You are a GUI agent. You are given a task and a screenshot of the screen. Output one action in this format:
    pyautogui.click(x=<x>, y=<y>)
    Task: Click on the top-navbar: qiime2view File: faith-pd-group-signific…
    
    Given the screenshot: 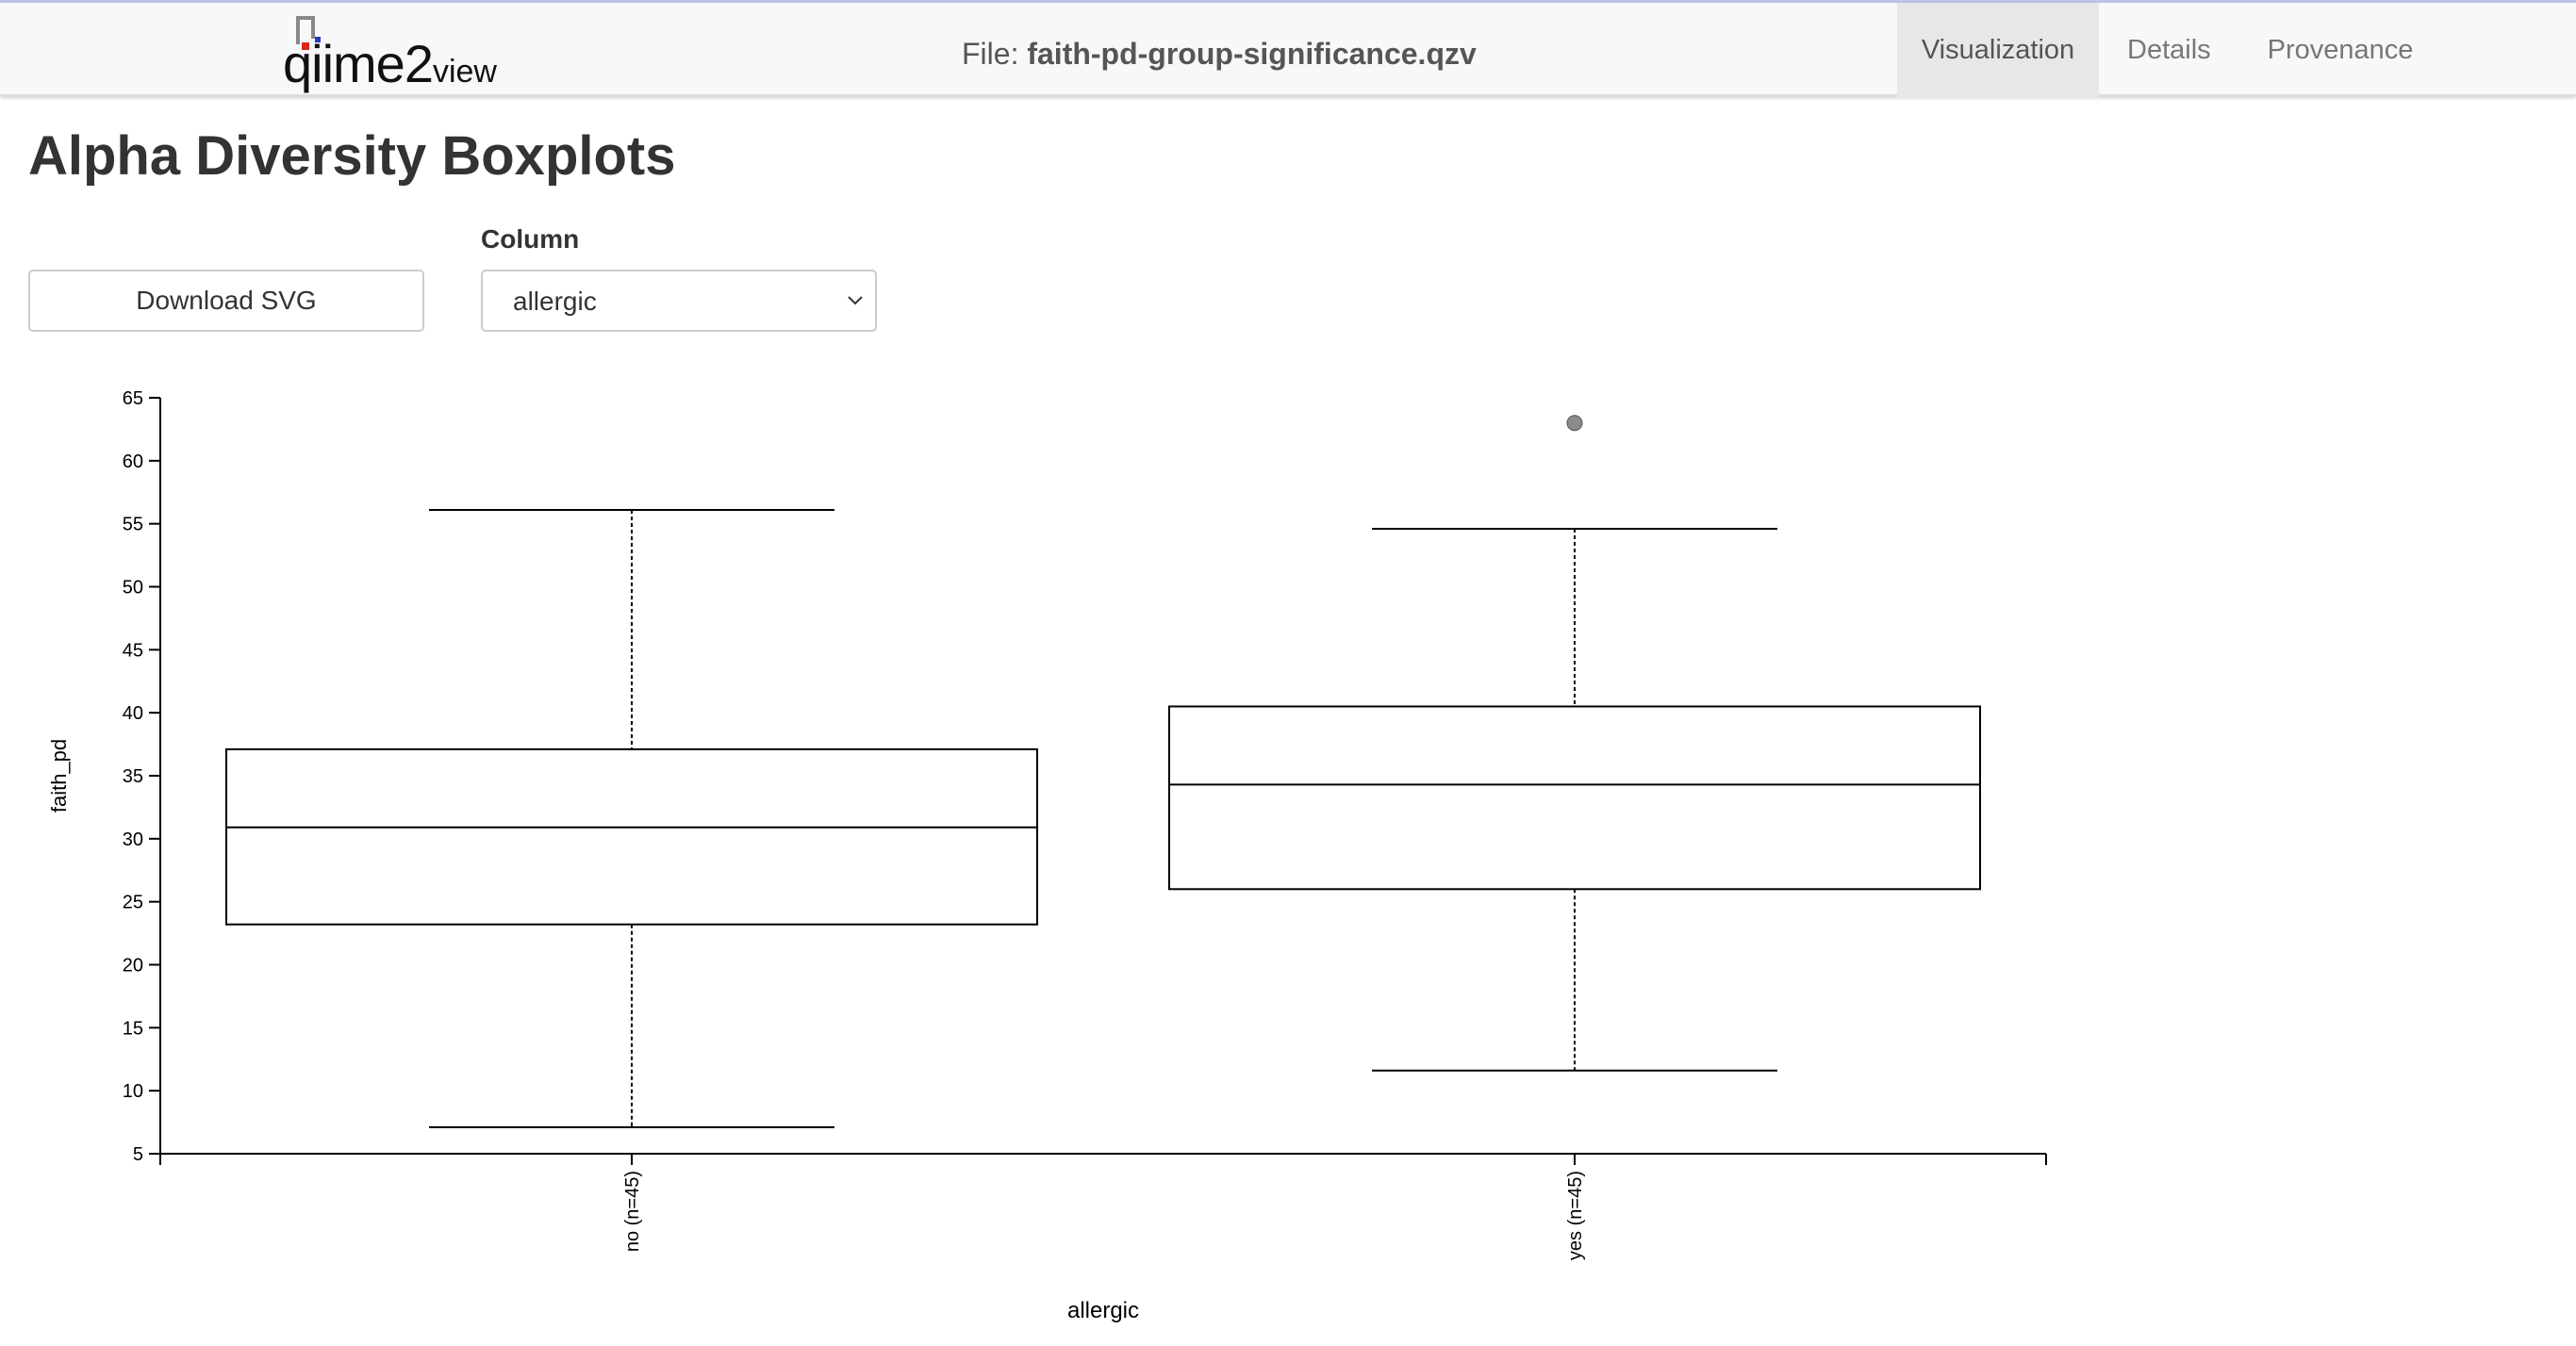 What is the action you would take?
    pyautogui.click(x=1288, y=48)
    